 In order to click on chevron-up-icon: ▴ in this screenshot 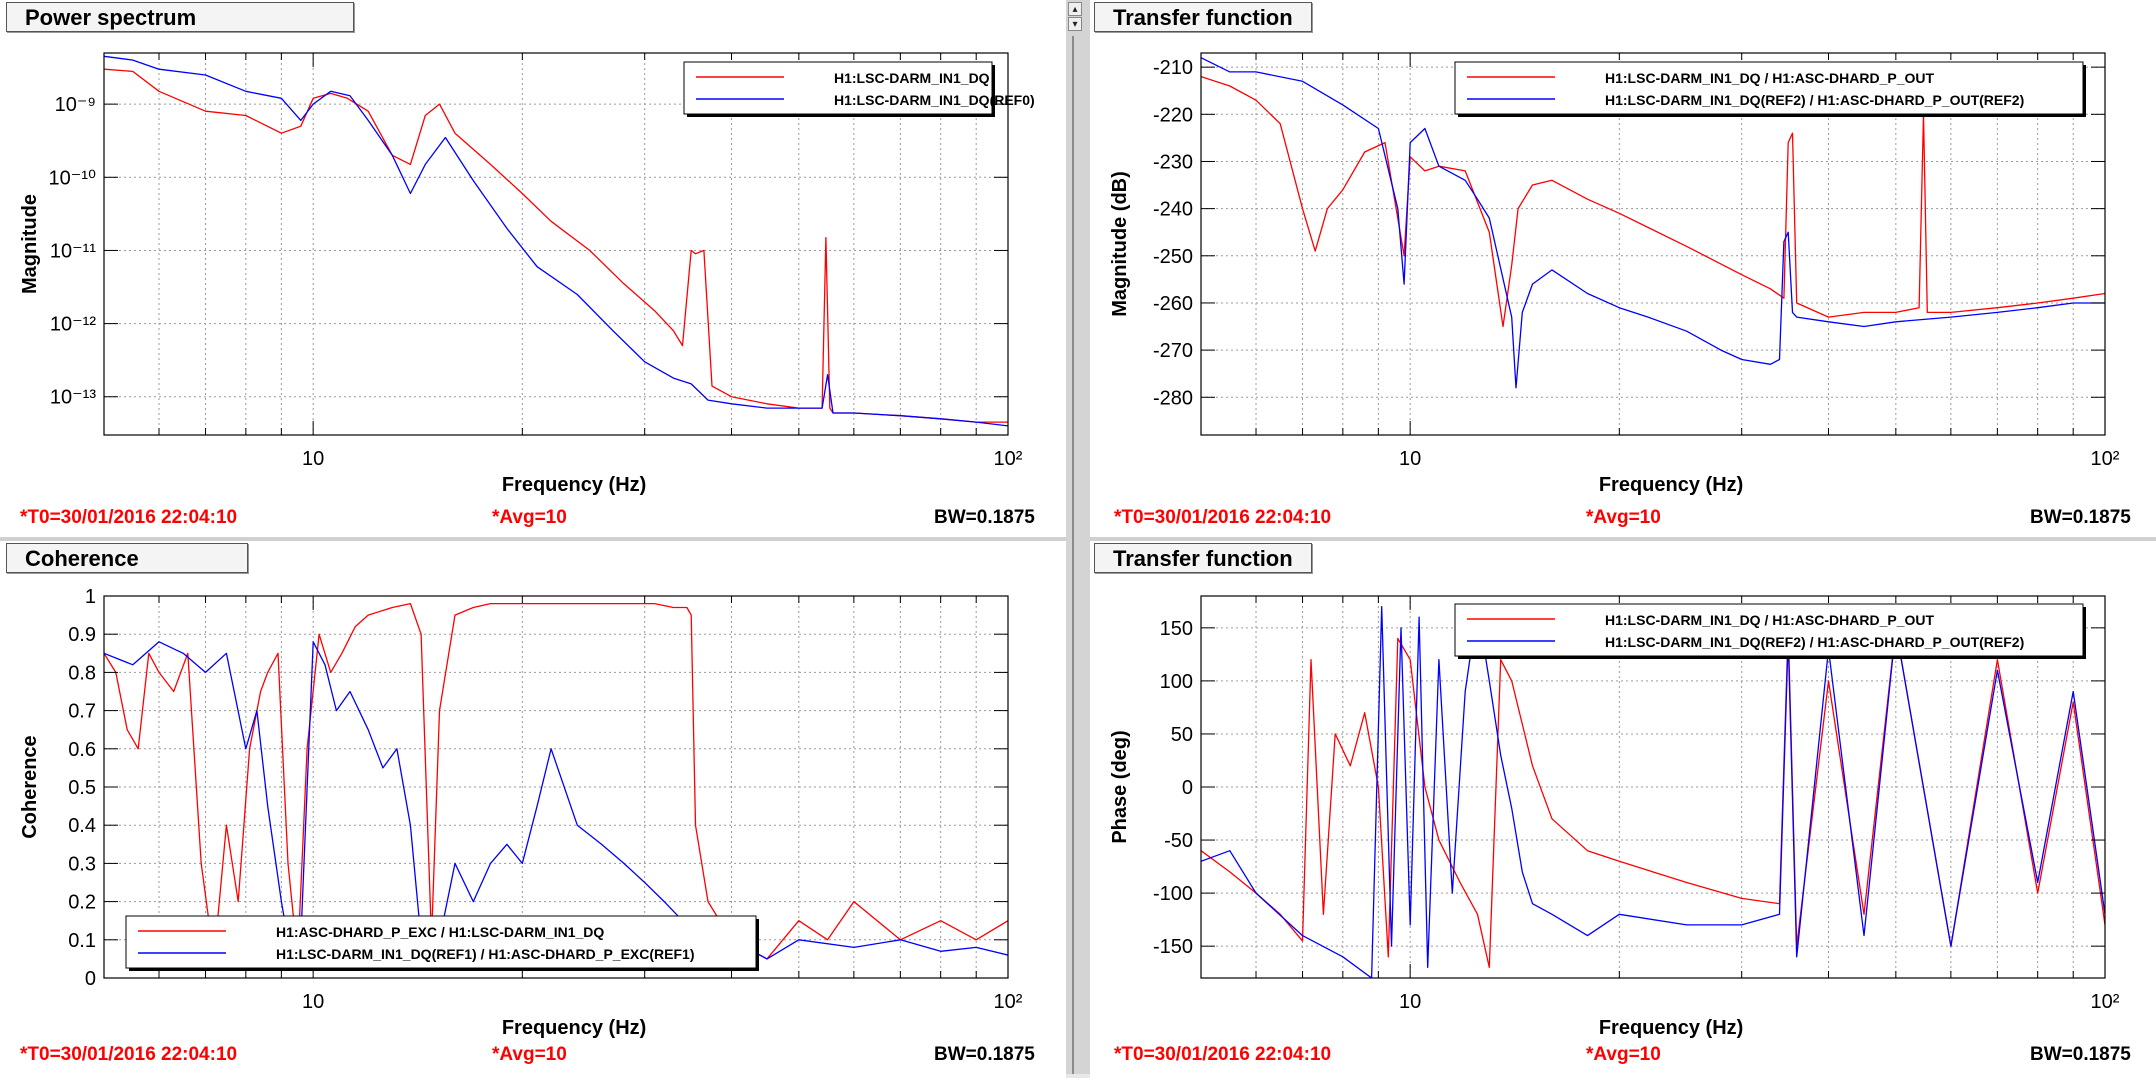, I will do `click(1075, 9)`.